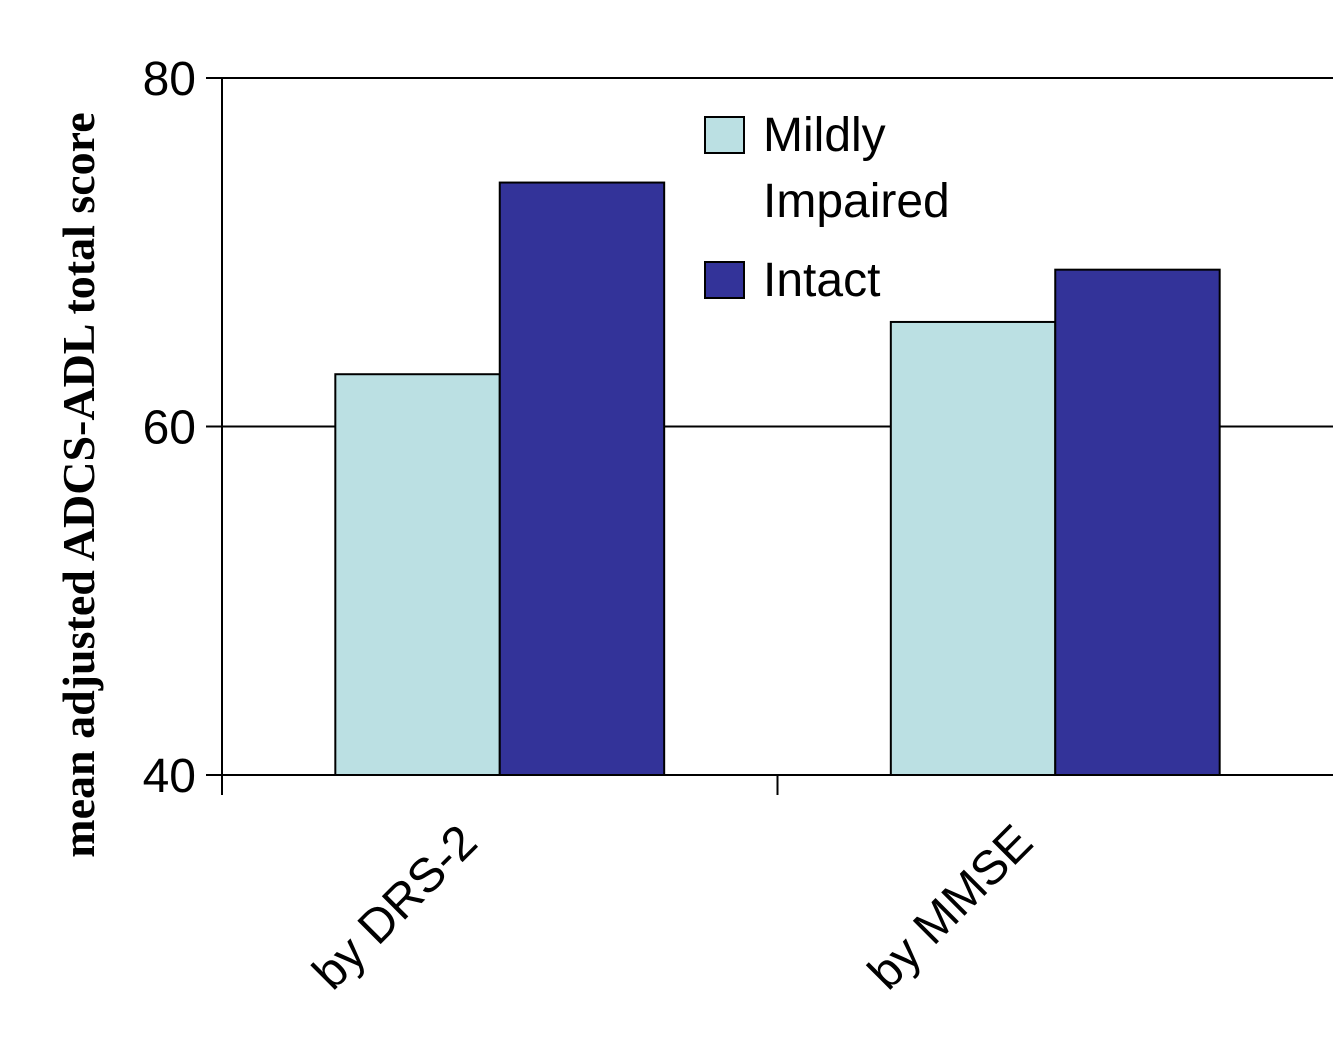  Describe the element at coordinates (169, 776) in the screenshot. I see `y-tick-label-40: 40` at that location.